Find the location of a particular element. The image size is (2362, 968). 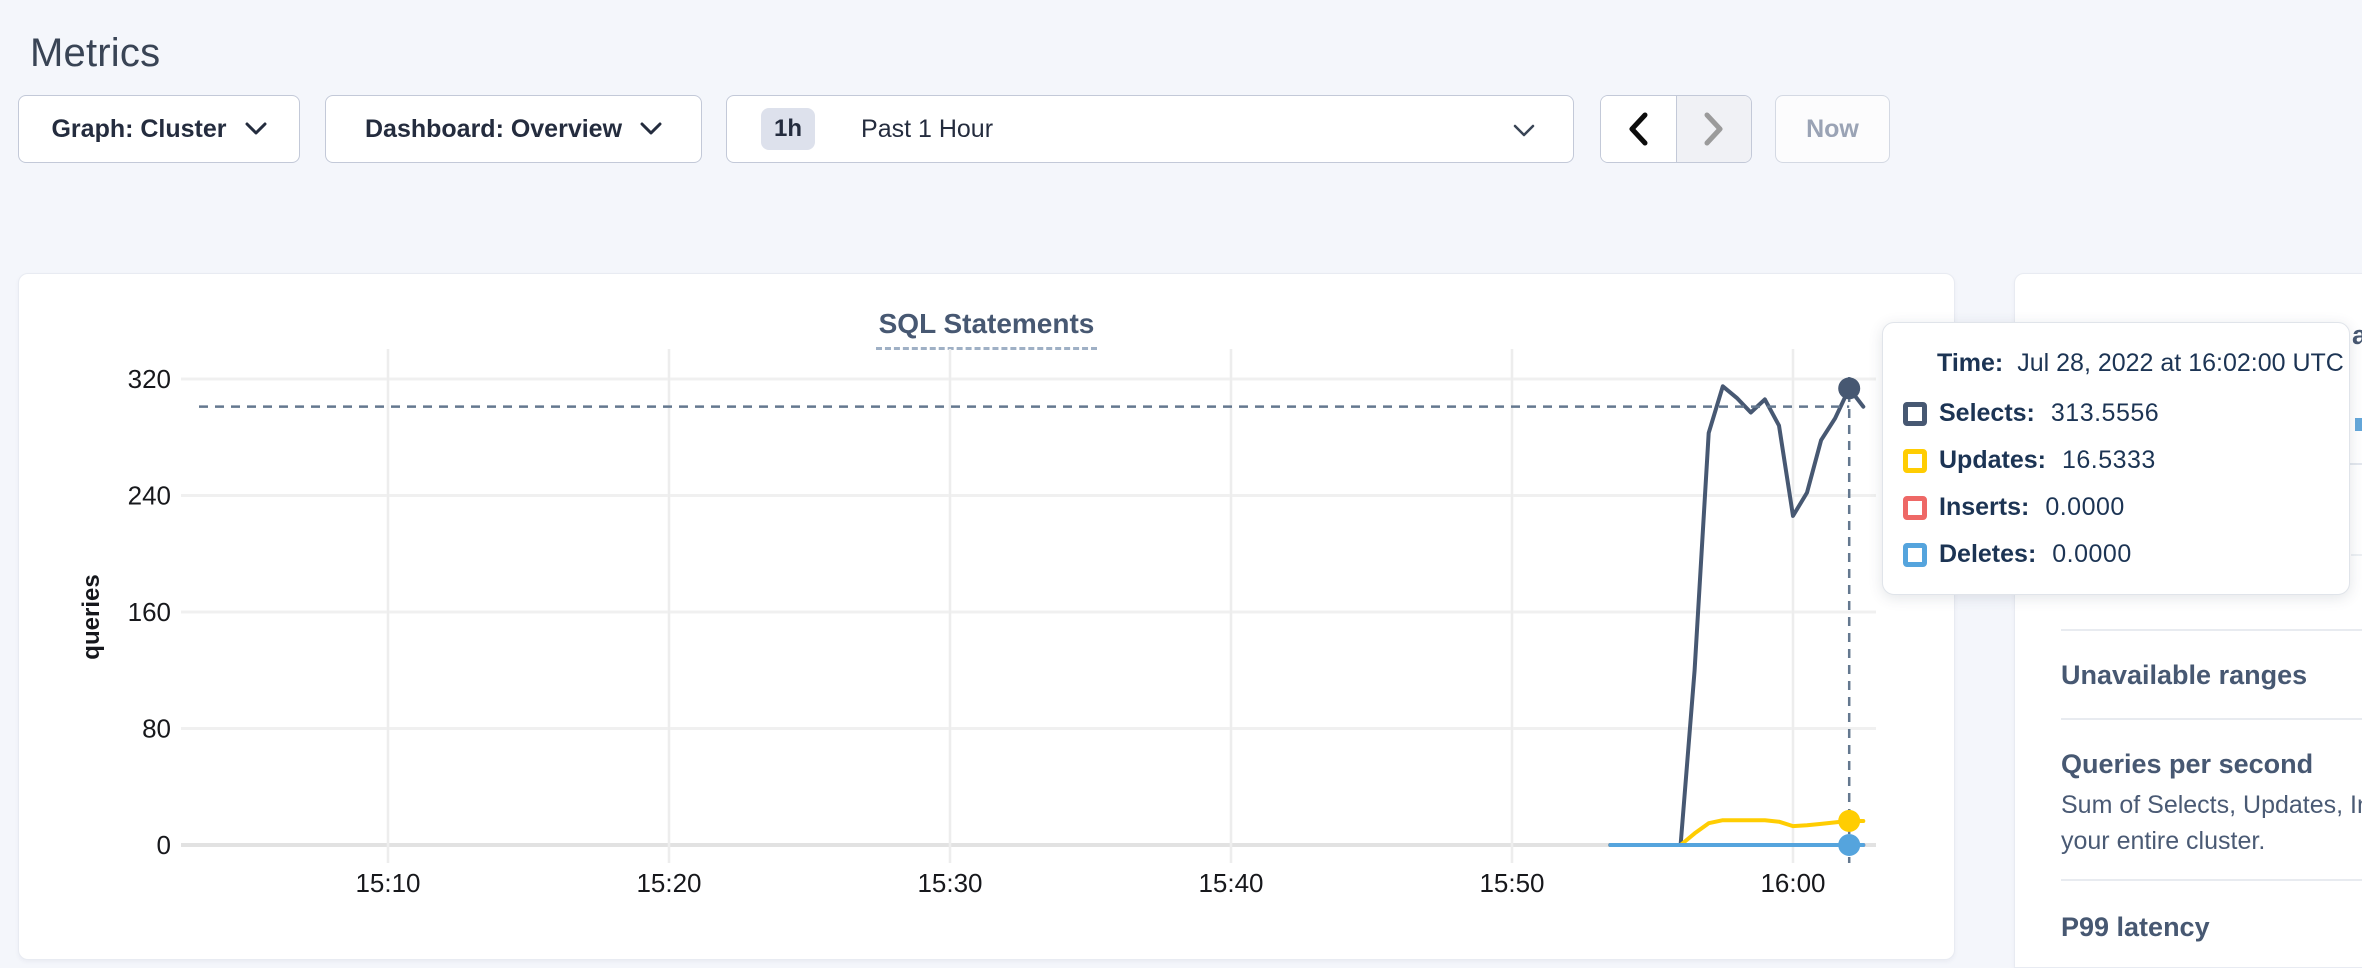

tooltip-time-value: Jul 28, 2022 at 16:02:00 UTC is located at coordinates (2180, 363).